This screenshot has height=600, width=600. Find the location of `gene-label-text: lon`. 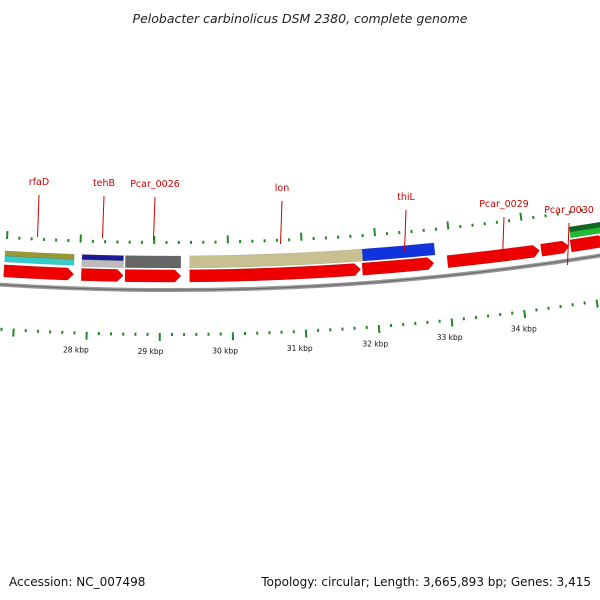

gene-label-text: lon is located at coordinates (282, 188).